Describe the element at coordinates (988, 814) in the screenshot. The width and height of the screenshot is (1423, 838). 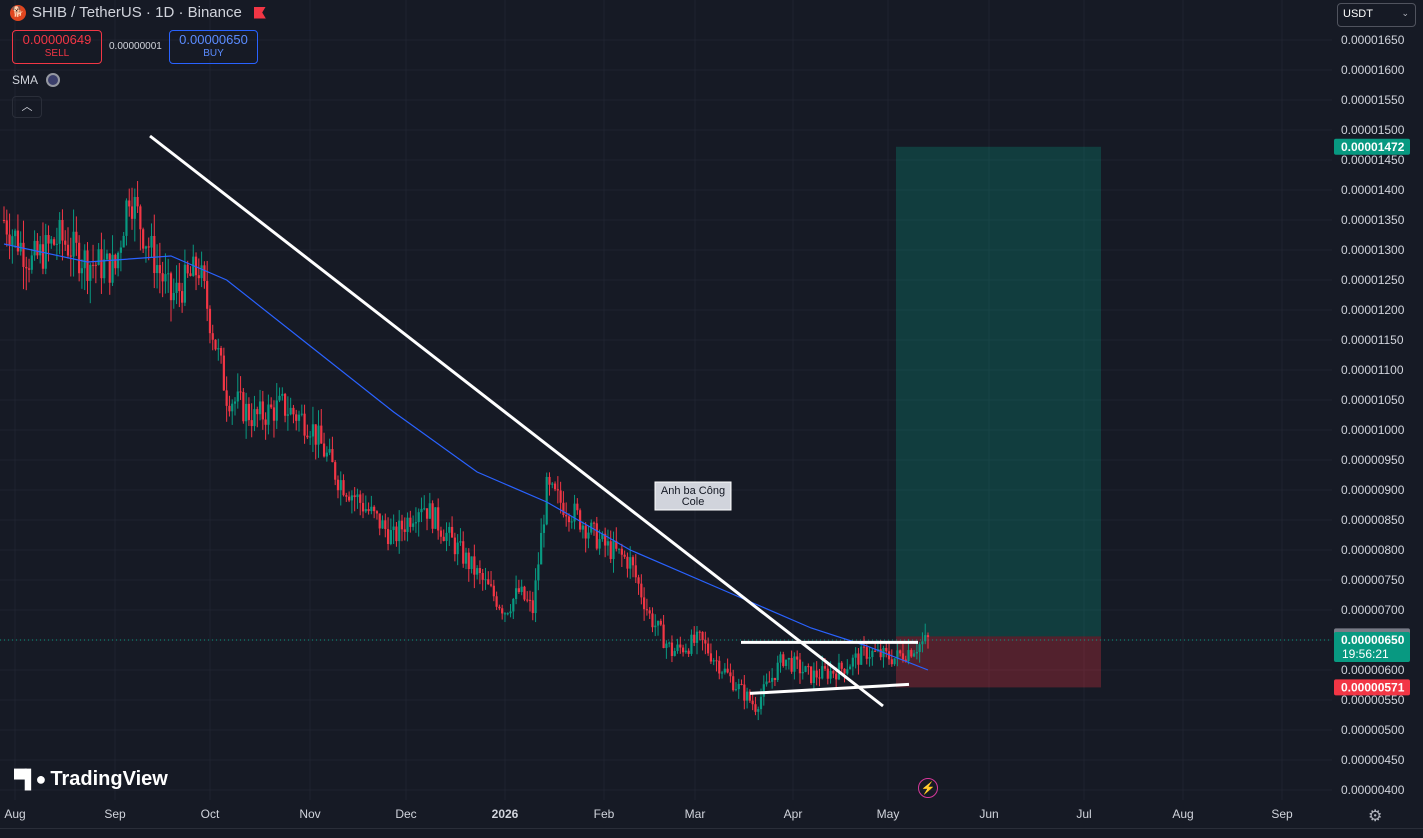
I see `x-tick-label: Jun` at that location.